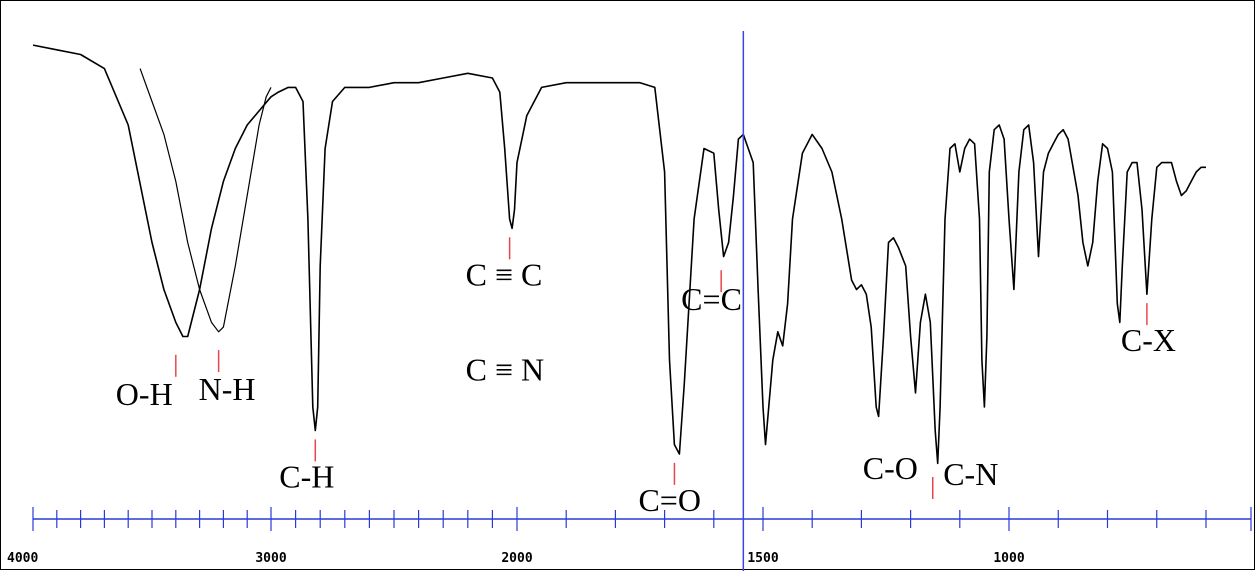  Describe the element at coordinates (505, 369) in the screenshot. I see `peak-label-c-n: C ≡ N` at that location.